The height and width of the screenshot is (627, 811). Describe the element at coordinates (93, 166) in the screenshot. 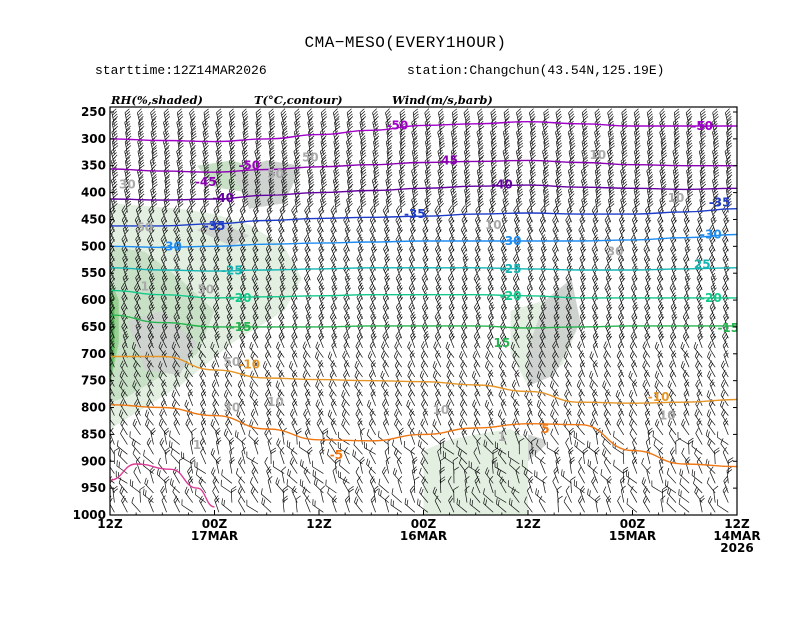

I see `y-tick-label: 350` at that location.